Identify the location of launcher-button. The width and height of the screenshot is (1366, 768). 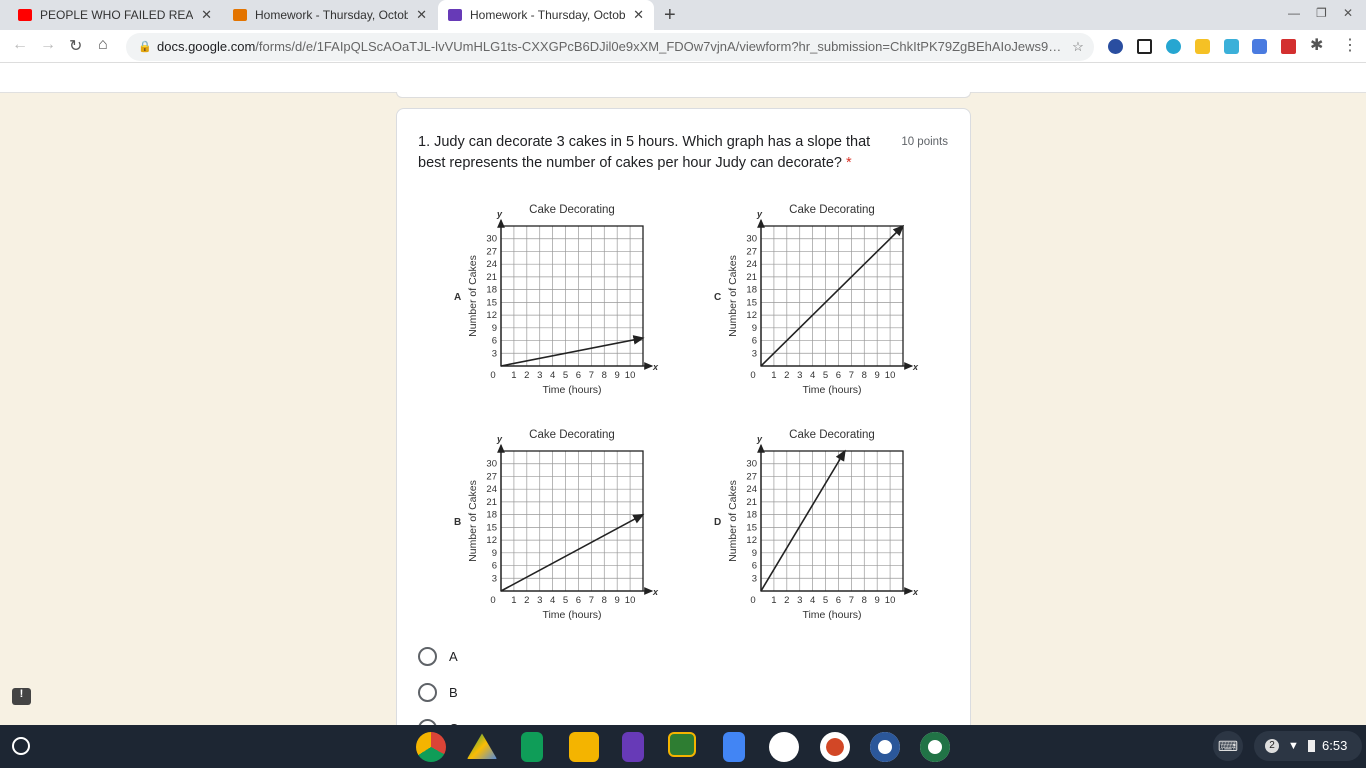
(21, 746).